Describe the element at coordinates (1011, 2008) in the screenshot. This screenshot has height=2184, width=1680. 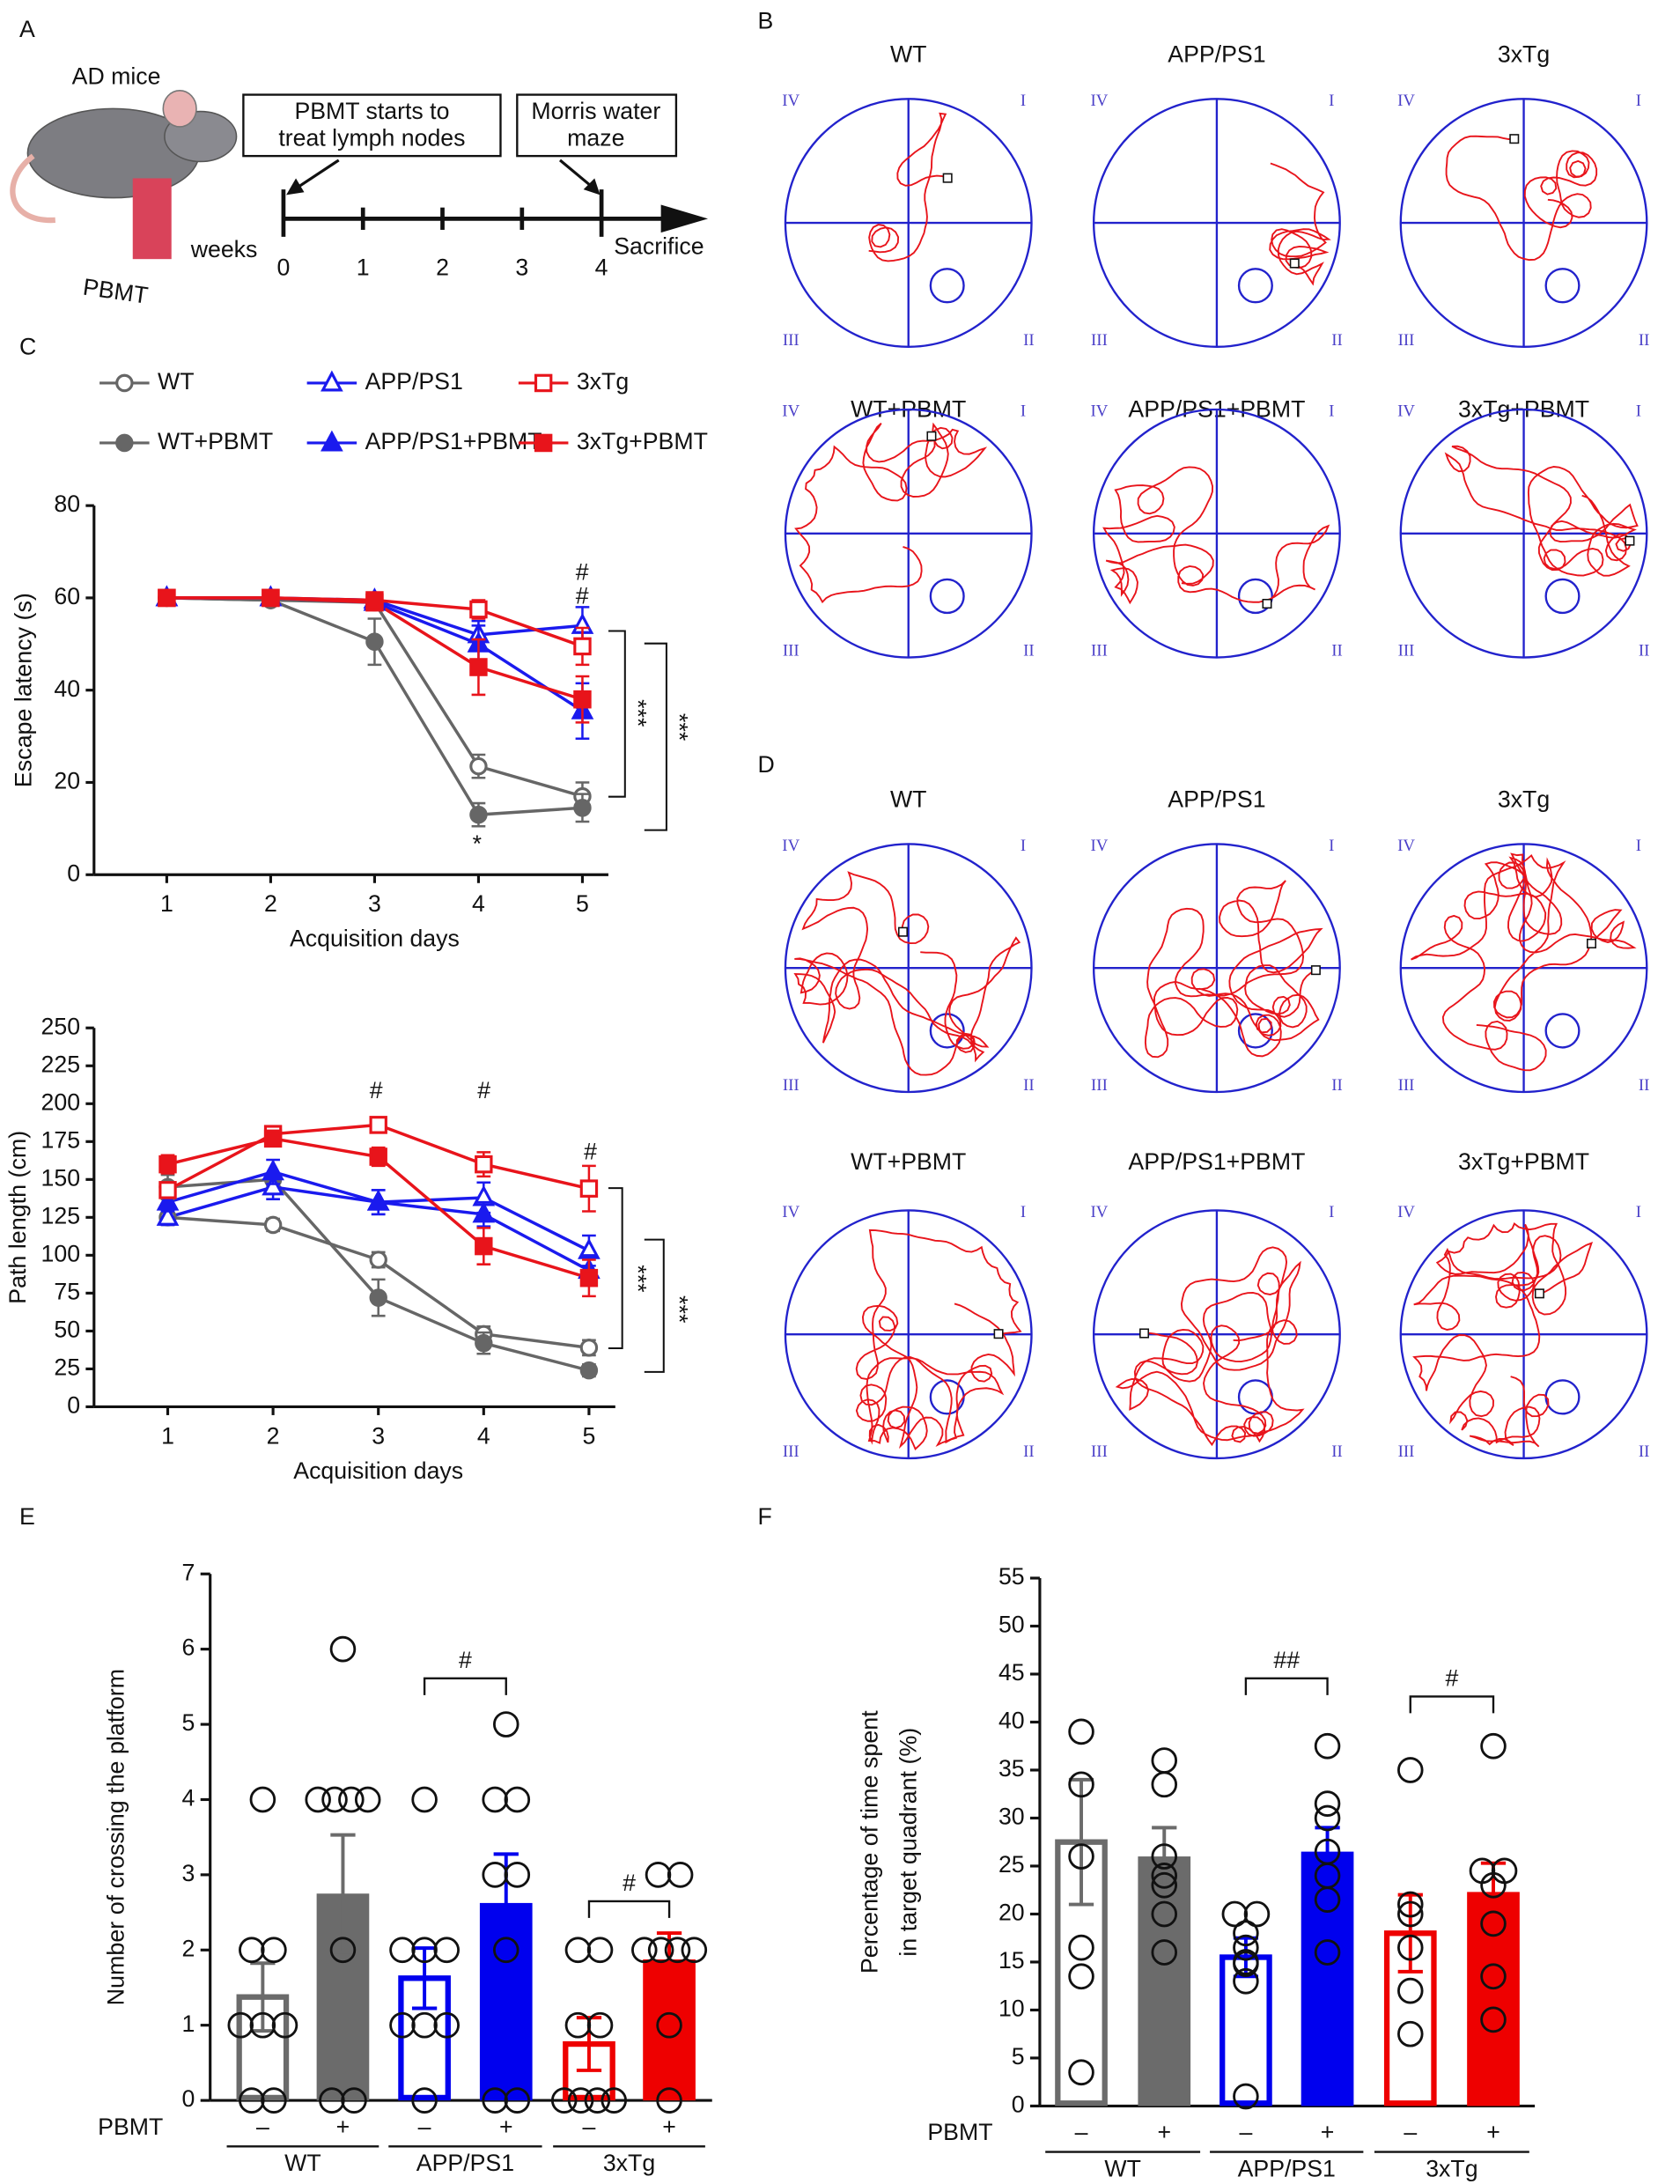
I see `y-tick-label: 10` at that location.